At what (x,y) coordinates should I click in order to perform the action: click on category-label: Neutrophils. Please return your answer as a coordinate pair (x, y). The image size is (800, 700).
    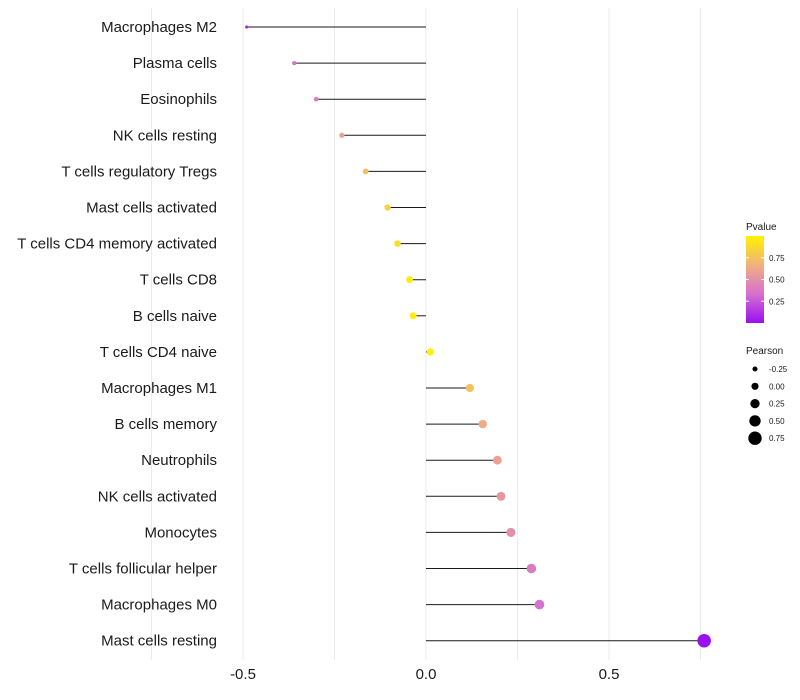
    Looking at the image, I should click on (179, 460).